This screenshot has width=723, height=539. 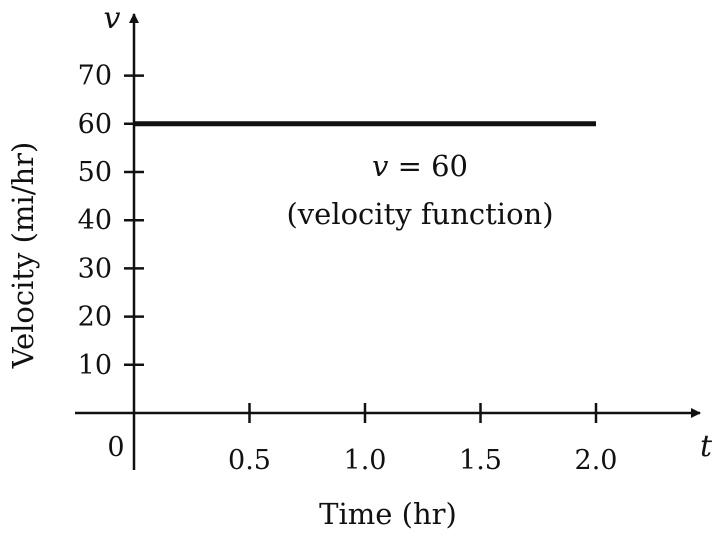 What do you see at coordinates (422, 439) in the screenshot?
I see `x-ticks: 0.5 1.0 1.5 2.0` at bounding box center [422, 439].